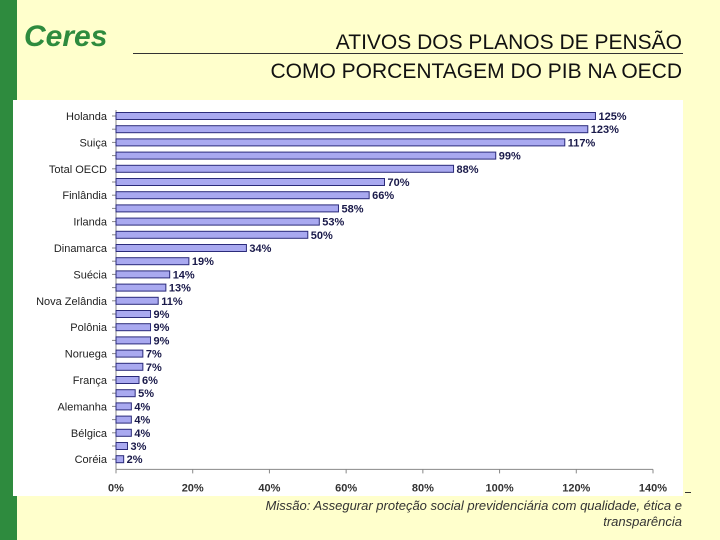 This screenshot has height=540, width=720. What do you see at coordinates (82, 407) in the screenshot?
I see `category-label: Alemanha` at bounding box center [82, 407].